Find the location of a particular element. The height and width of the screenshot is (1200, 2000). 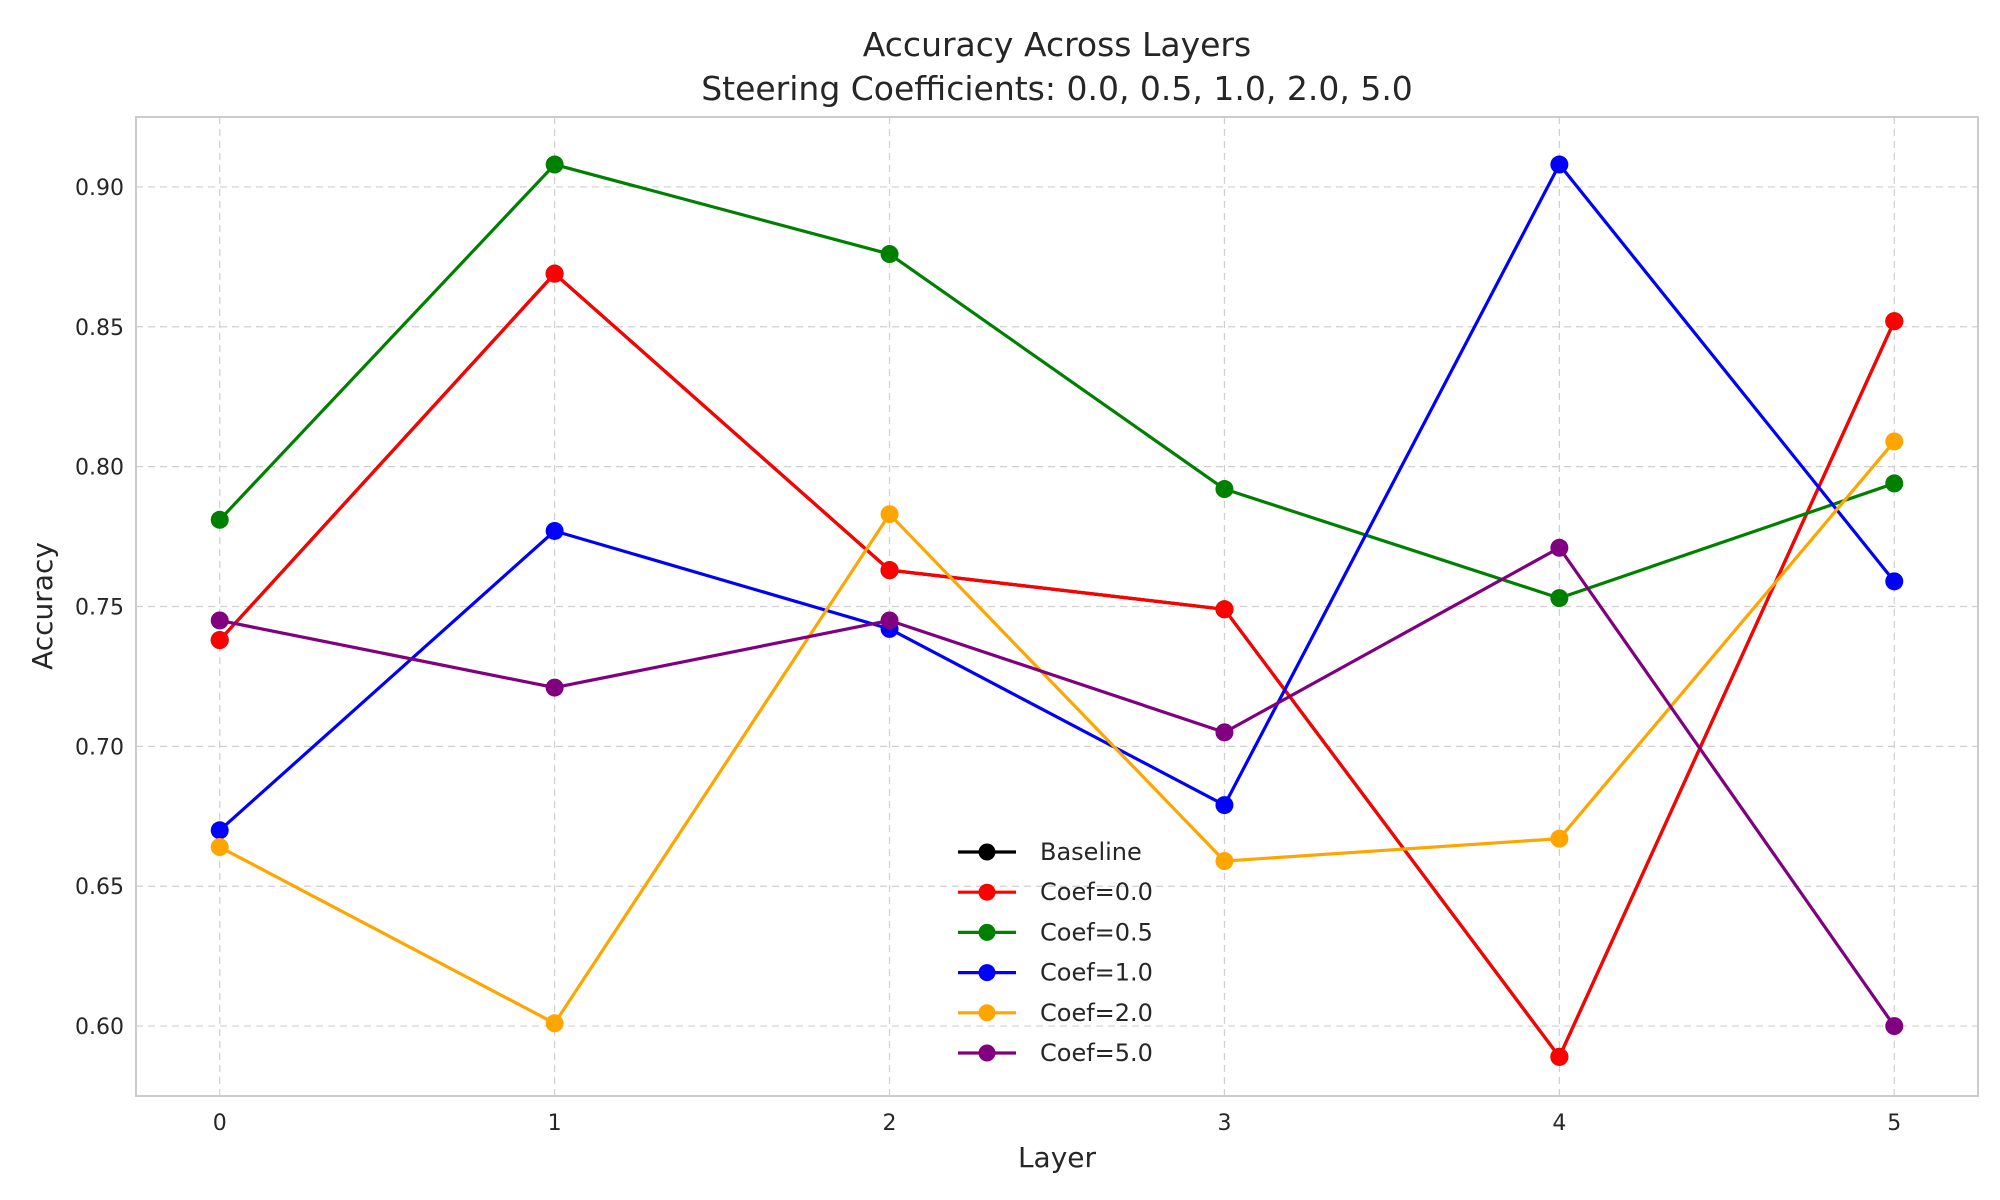

legend-item: Coef=0.0 is located at coordinates (1055, 892).